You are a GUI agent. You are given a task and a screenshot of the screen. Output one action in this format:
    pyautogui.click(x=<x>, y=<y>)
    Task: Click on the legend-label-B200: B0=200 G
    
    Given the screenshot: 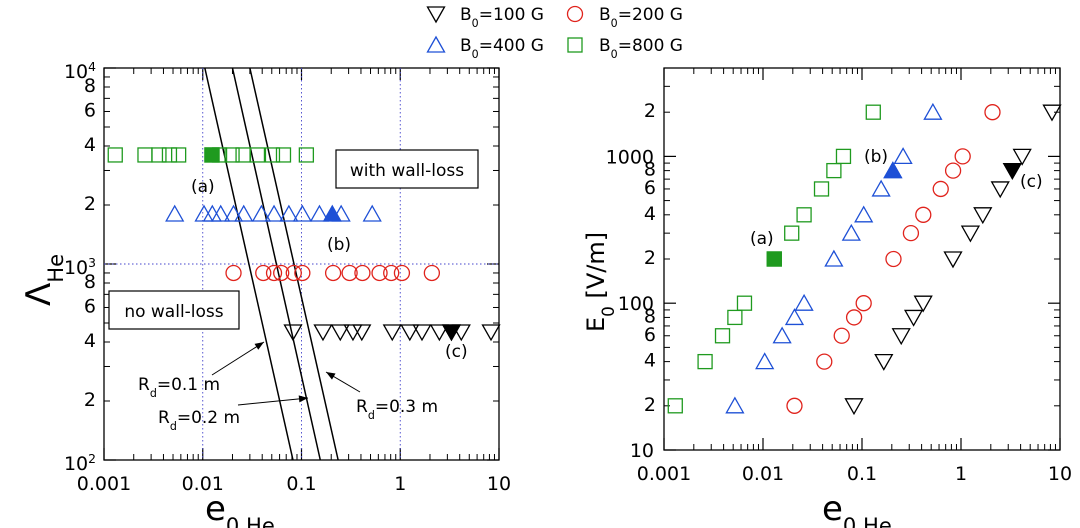 What is the action you would take?
    pyautogui.click(x=641, y=17)
    